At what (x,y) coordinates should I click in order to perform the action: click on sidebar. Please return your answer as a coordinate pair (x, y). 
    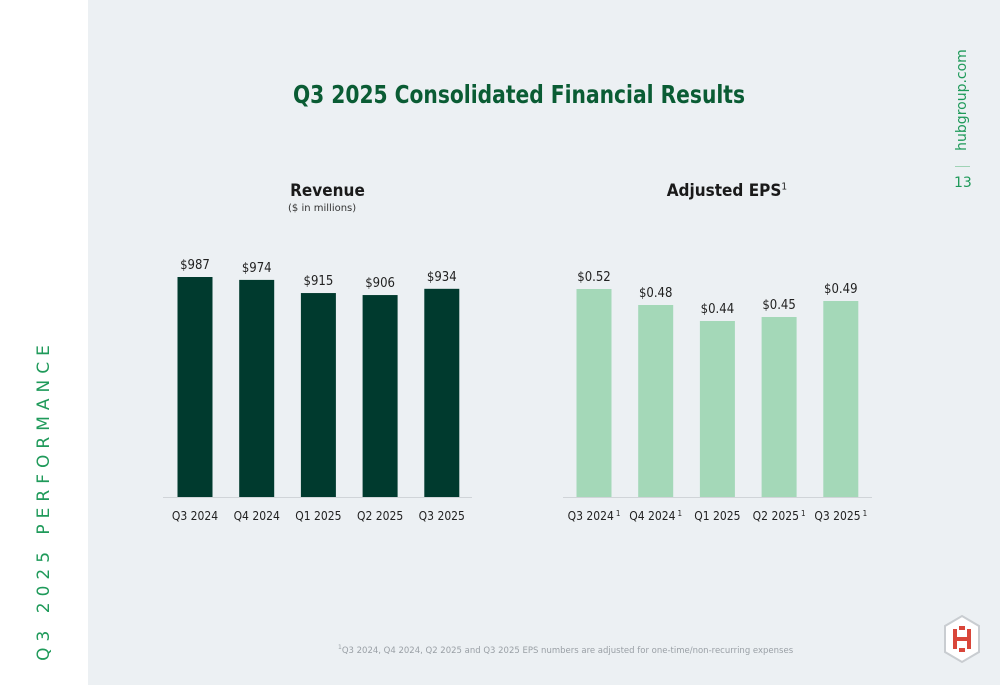
    Looking at the image, I should click on (44, 342).